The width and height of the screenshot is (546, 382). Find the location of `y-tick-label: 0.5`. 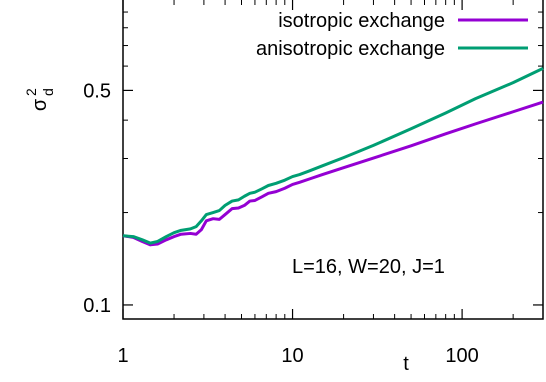

y-tick-label: 0.5 is located at coordinates (97, 91).